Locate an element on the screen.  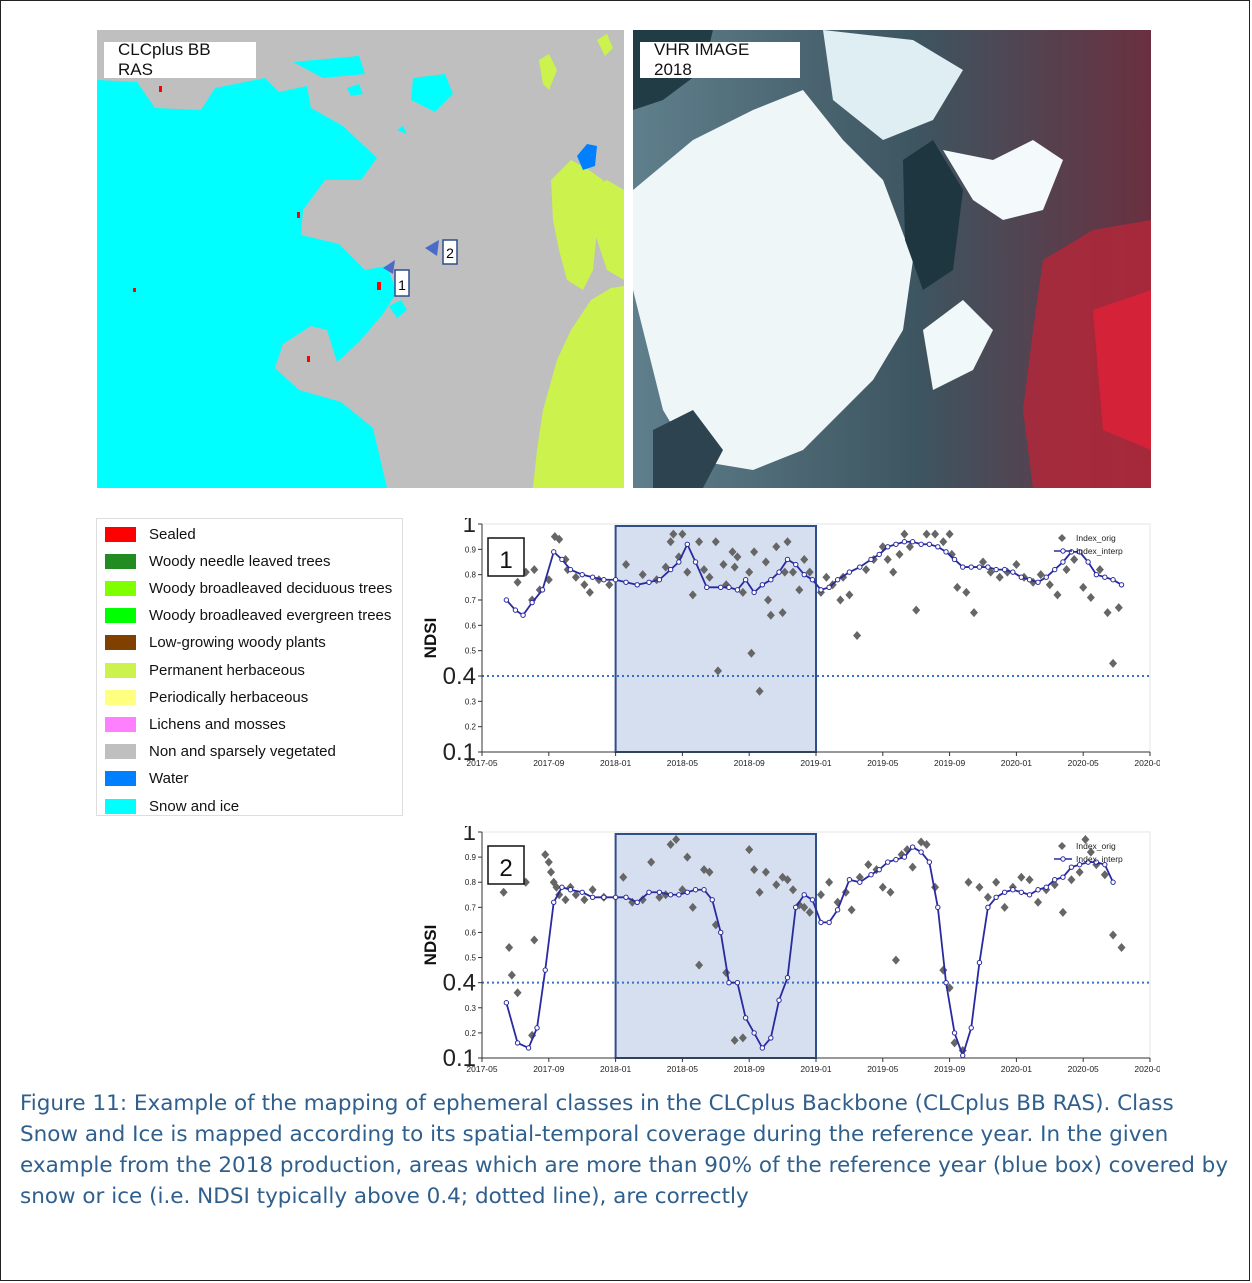
sealed-patch is located at coordinates (160, 89).